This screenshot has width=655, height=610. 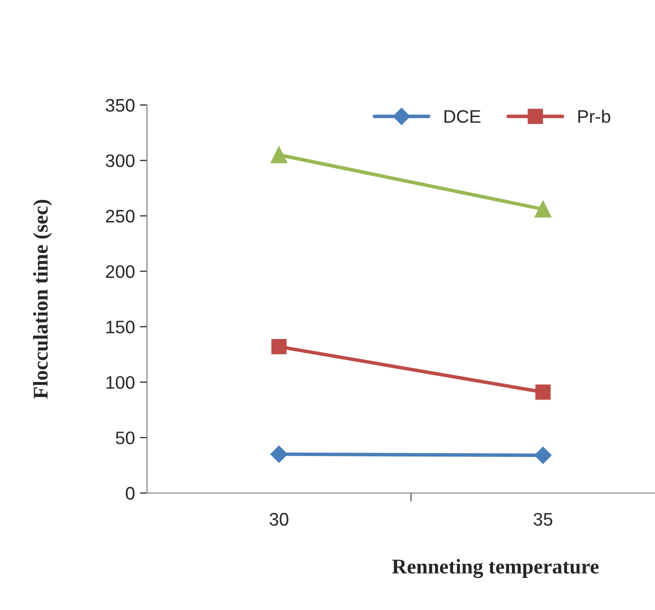 What do you see at coordinates (120, 216) in the screenshot?
I see `y-tick-label: 250` at bounding box center [120, 216].